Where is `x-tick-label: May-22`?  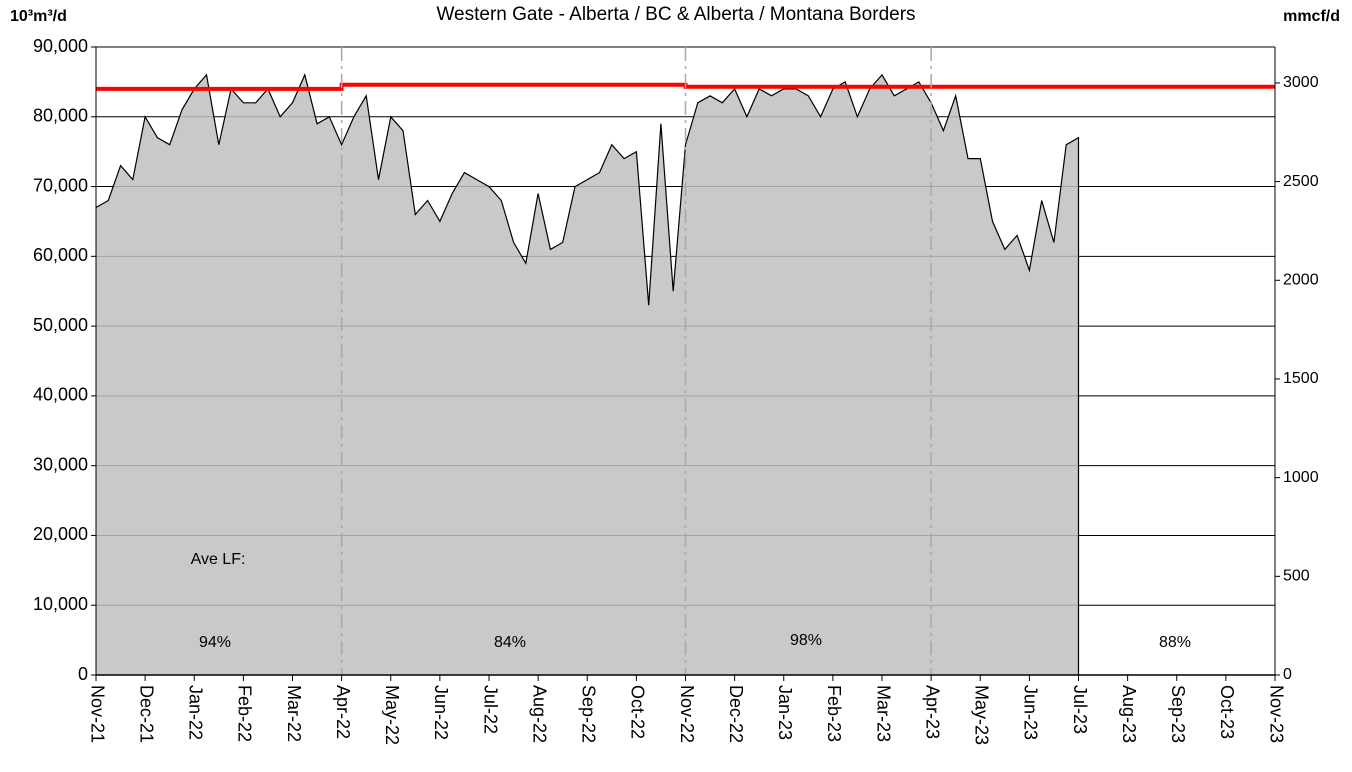
x-tick-label: May-22 is located at coordinates (392, 715).